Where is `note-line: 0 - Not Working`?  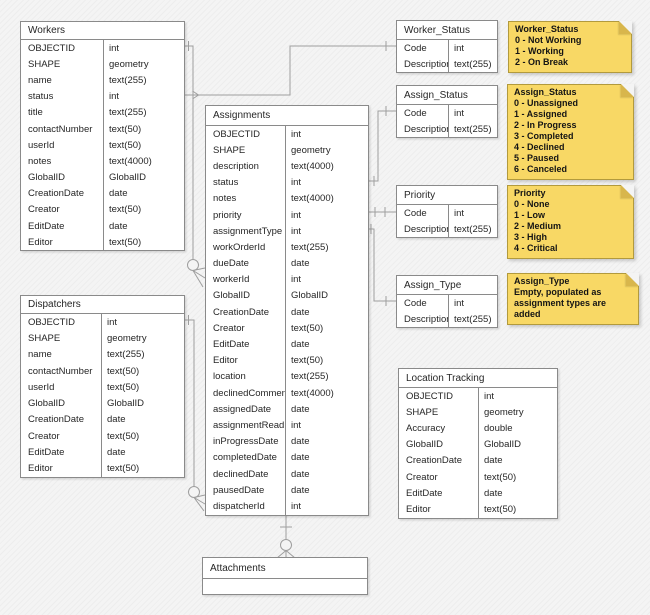 note-line: 0 - Not Working is located at coordinates (548, 40).